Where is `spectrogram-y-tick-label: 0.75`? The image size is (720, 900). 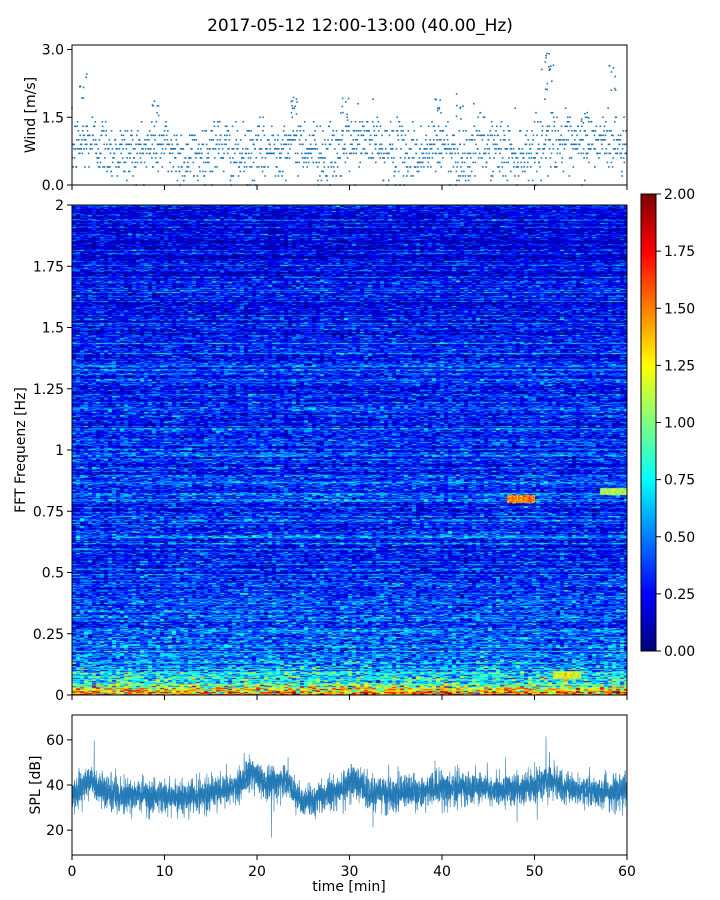
spectrogram-y-tick-label: 0.75 is located at coordinates (48, 512).